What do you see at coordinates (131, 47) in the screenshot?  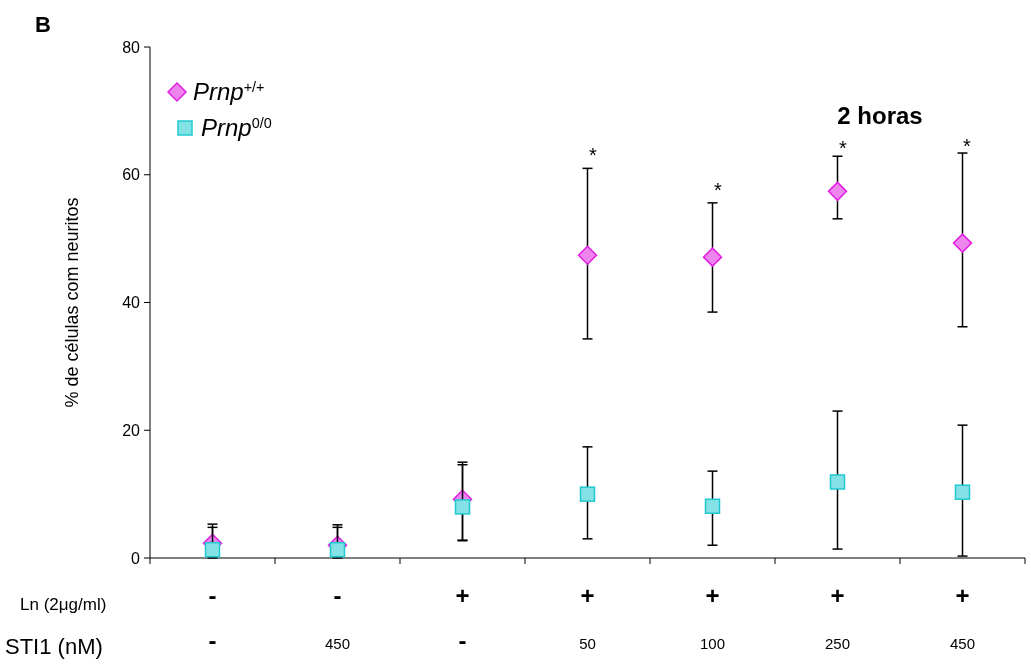 I see `y-tick-label: 80` at bounding box center [131, 47].